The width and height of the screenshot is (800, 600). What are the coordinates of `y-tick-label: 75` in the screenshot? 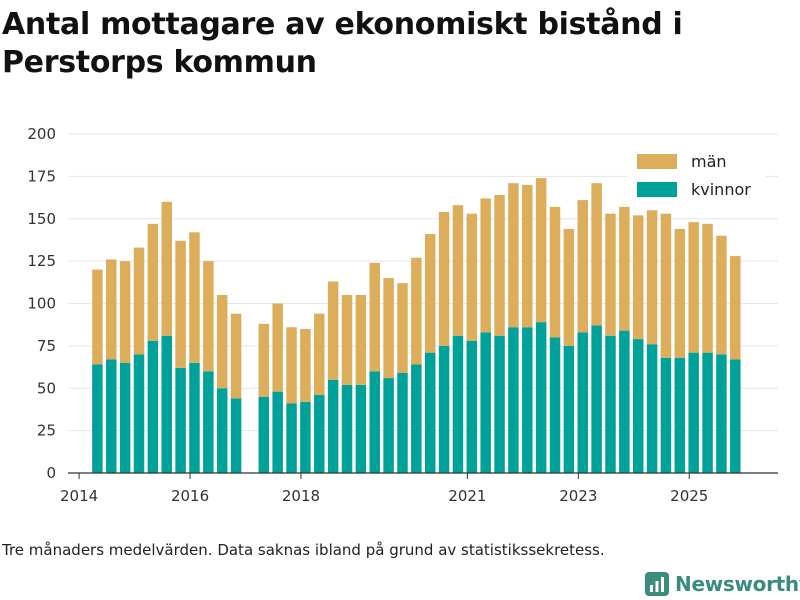 It's located at (46, 346).